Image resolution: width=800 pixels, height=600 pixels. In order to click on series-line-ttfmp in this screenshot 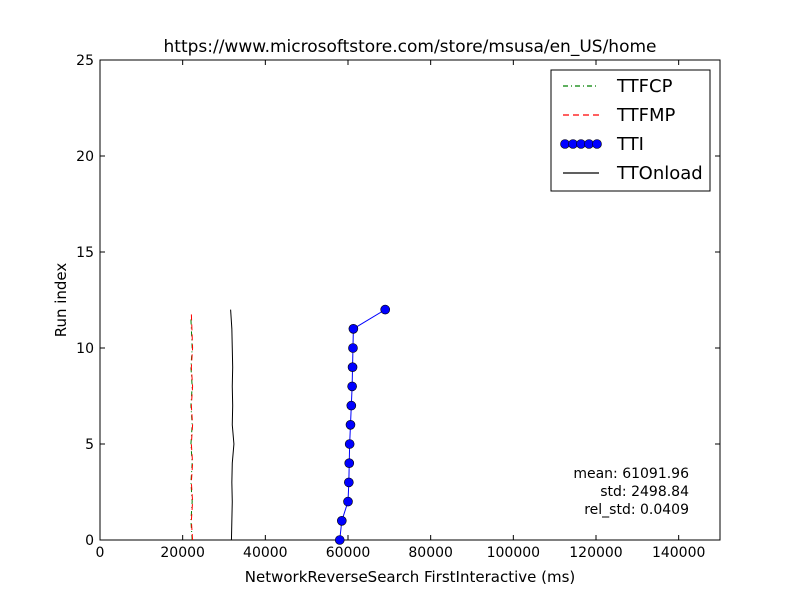, I will do `click(192, 427)`.